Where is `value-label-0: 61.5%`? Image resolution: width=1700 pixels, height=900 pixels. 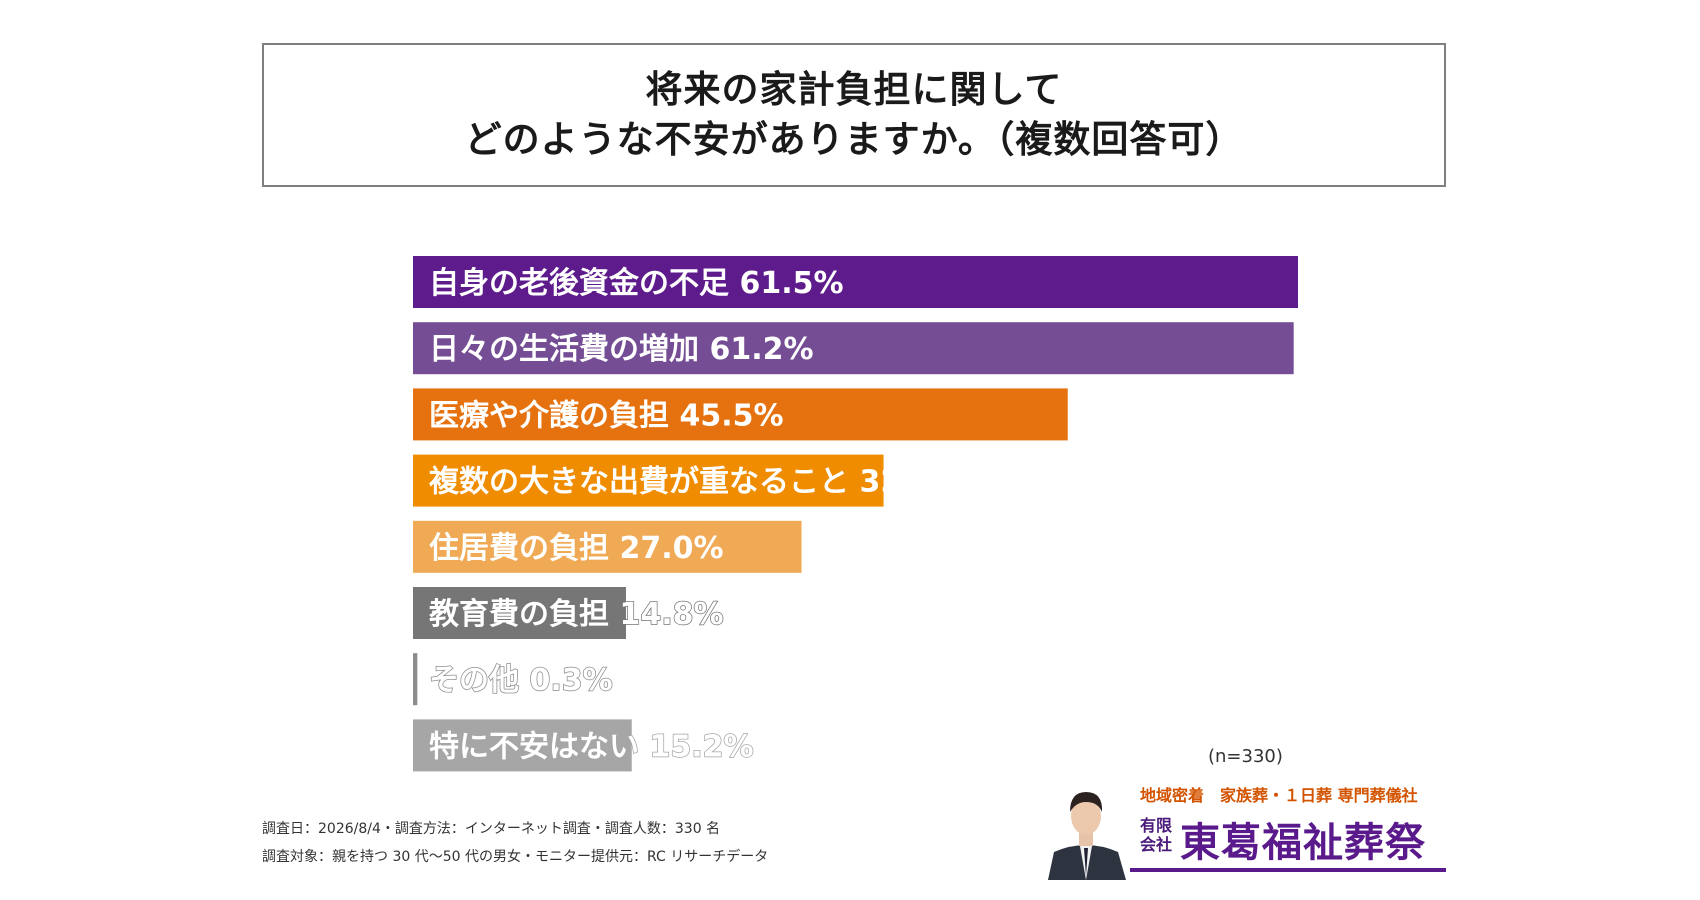 value-label-0: 61.5% is located at coordinates (786, 283).